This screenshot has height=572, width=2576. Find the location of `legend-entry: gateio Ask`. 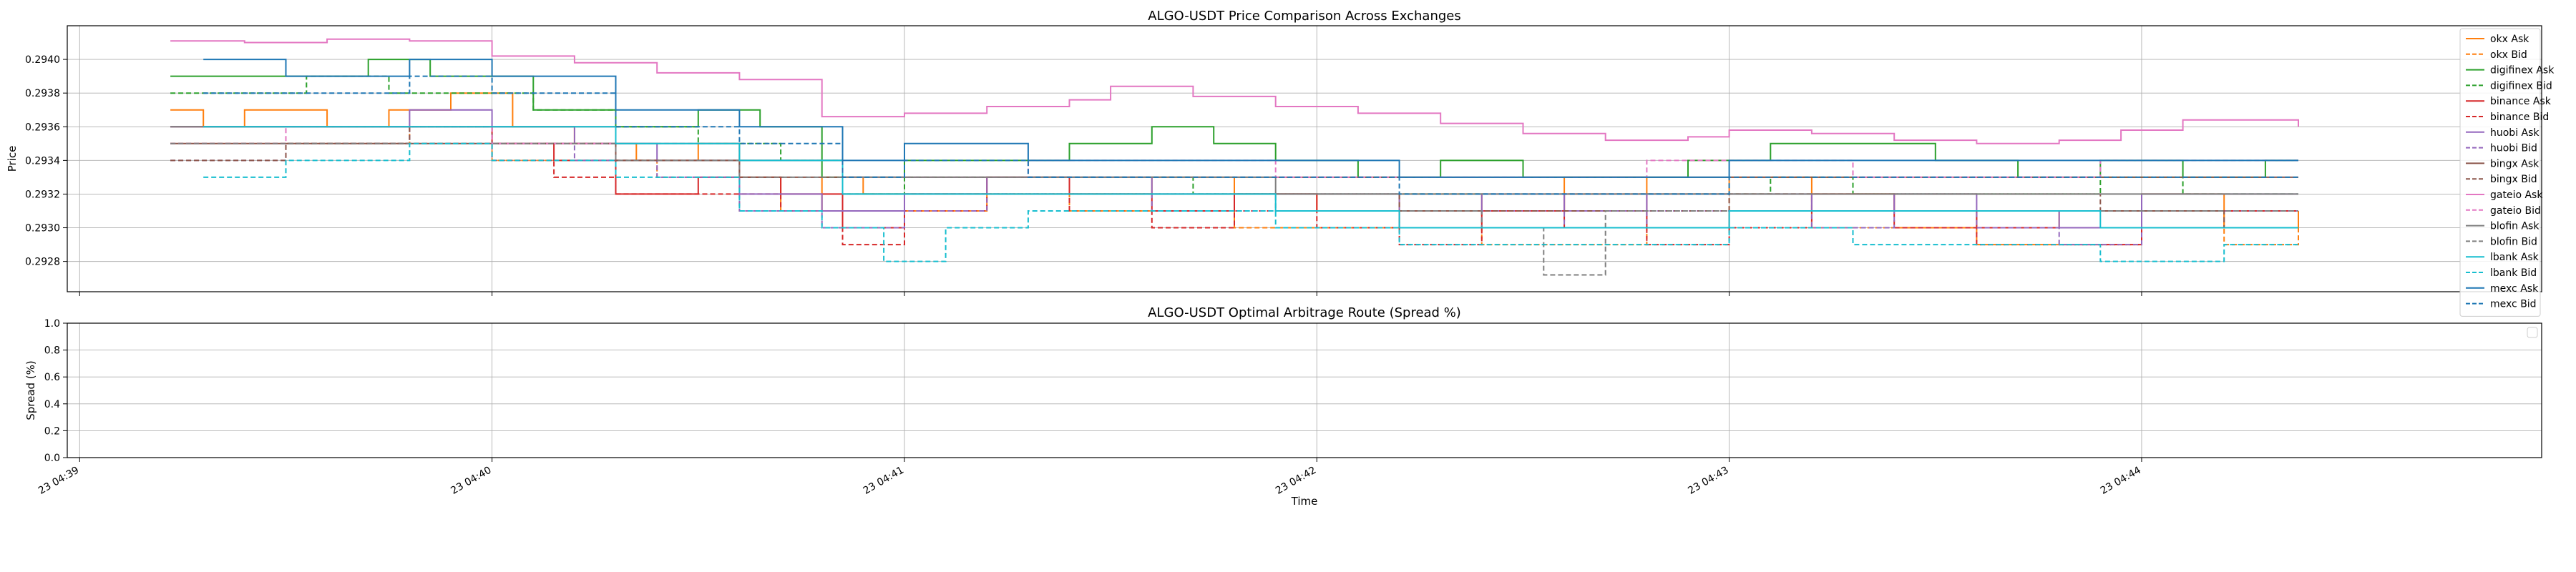

legend-entry: gateio Ask is located at coordinates (2516, 195).